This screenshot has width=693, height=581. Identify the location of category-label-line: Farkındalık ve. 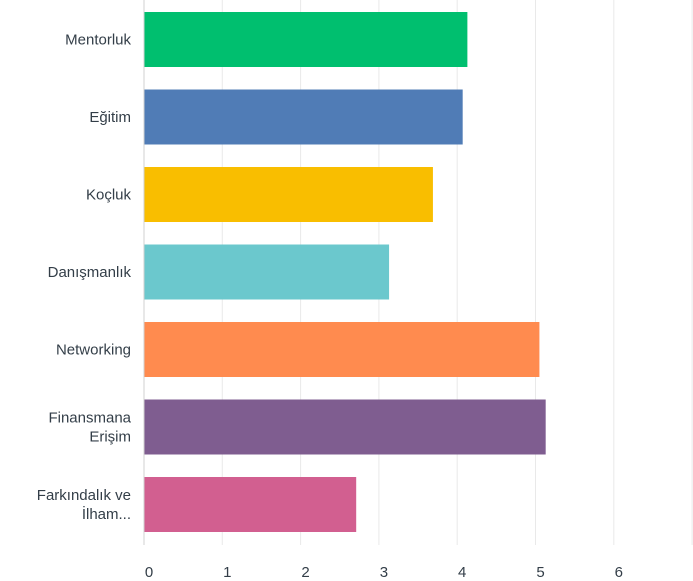
(84, 495).